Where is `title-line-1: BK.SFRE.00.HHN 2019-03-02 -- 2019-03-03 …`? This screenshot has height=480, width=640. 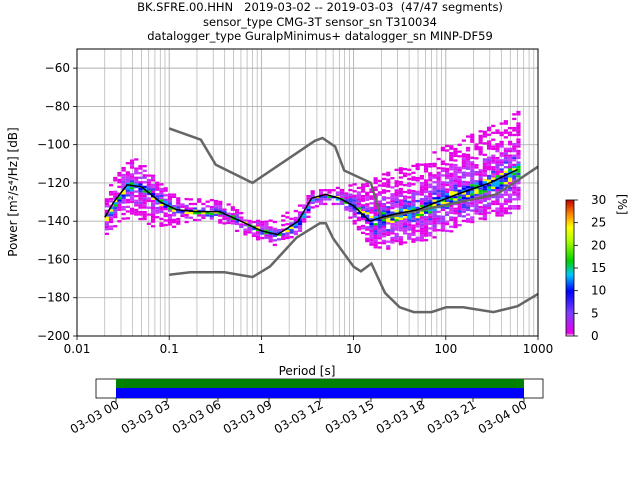
title-line-1: BK.SFRE.00.HHN 2019-03-02 -- 2019-03-03 … is located at coordinates (320, 7).